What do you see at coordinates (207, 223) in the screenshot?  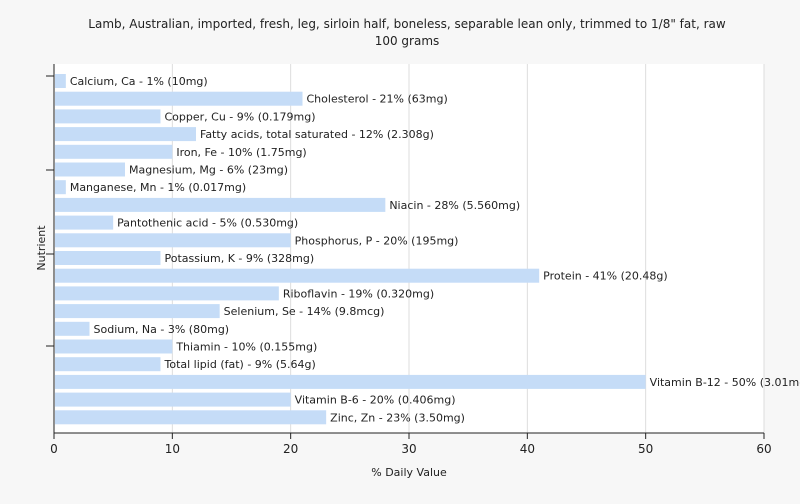 I see `bar-label: Pantothenic acid - 5% (0.530mg)` at bounding box center [207, 223].